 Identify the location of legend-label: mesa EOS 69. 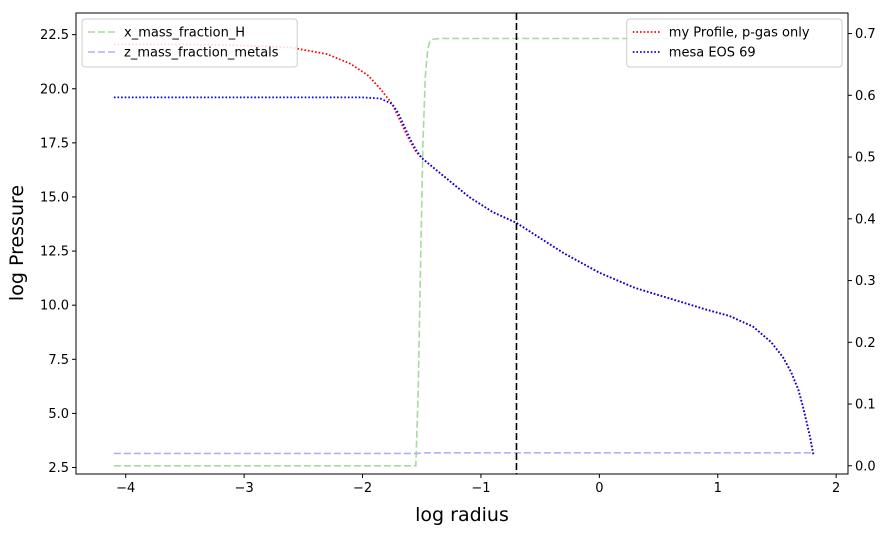
(712, 53).